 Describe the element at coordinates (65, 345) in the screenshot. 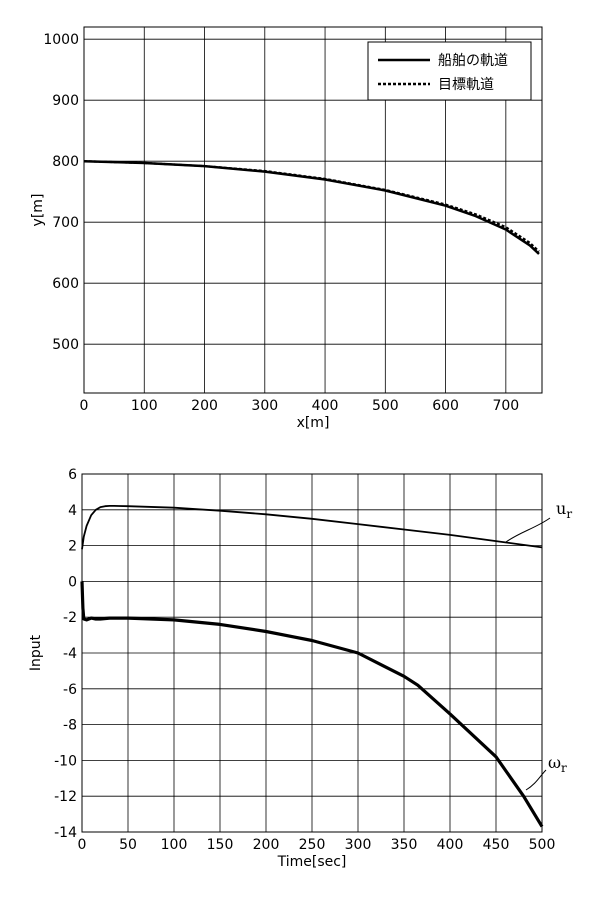

I see `y-tick-label: 500` at that location.